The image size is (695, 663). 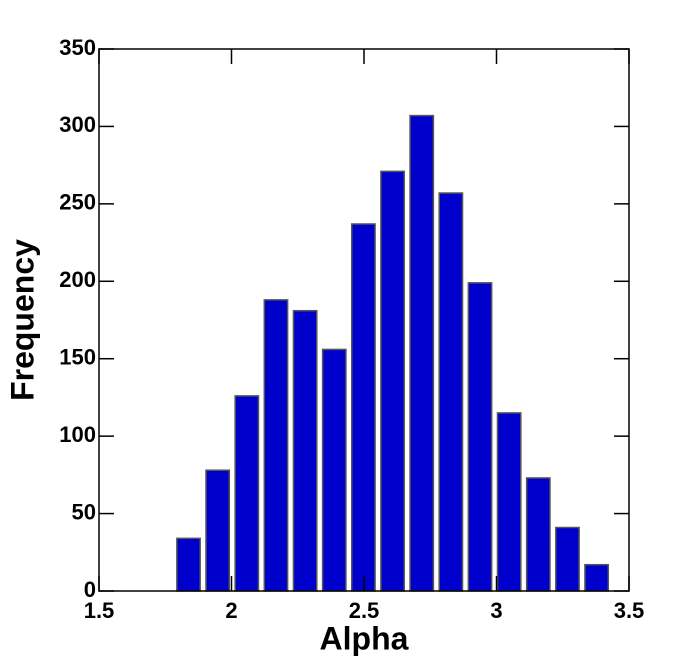 I want to click on y-tick-label: 100, so click(x=77, y=434).